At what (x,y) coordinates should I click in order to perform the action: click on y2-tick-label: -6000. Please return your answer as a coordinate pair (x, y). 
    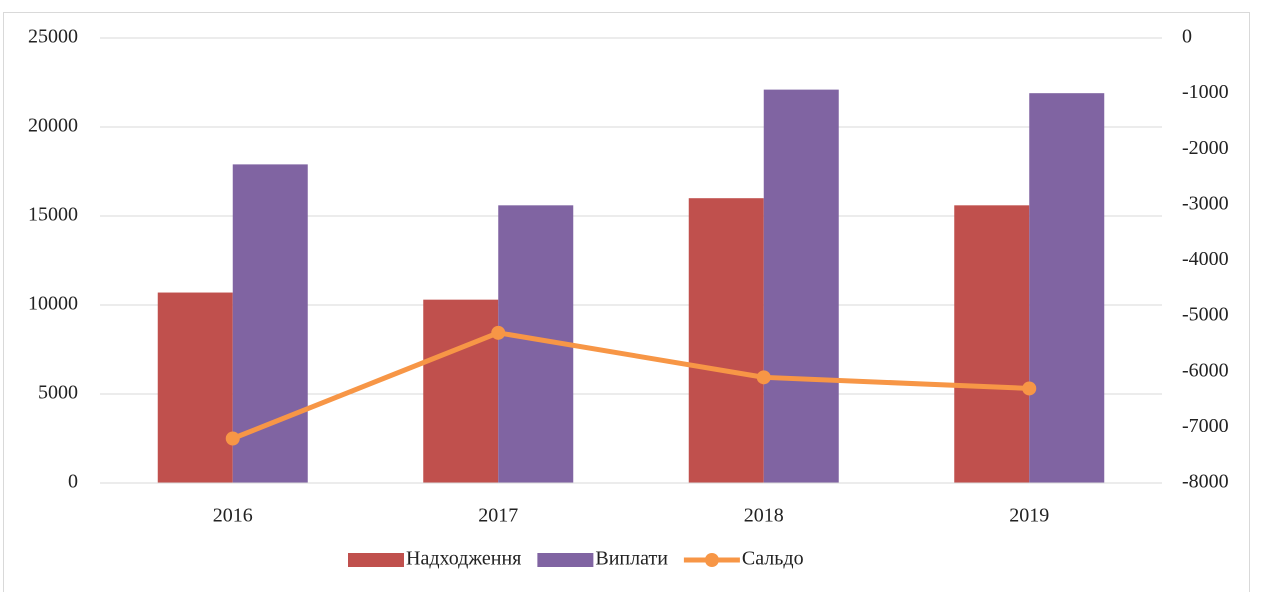
    Looking at the image, I should click on (1205, 370).